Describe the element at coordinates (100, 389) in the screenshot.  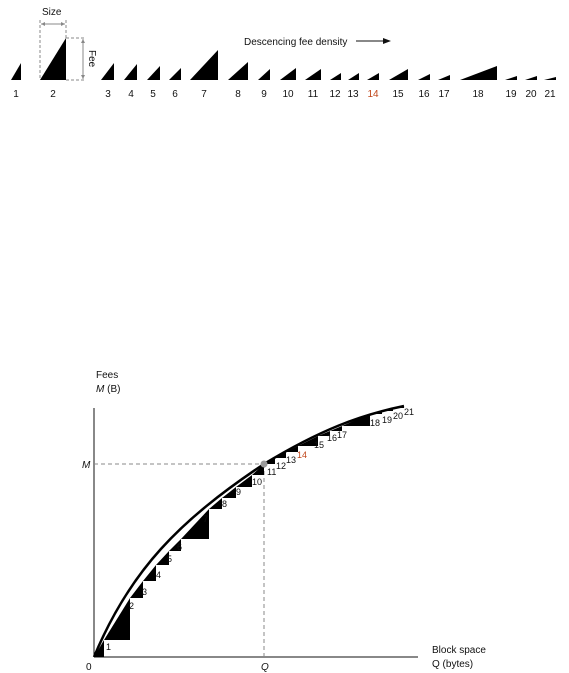
I see `y-units-var: M` at that location.